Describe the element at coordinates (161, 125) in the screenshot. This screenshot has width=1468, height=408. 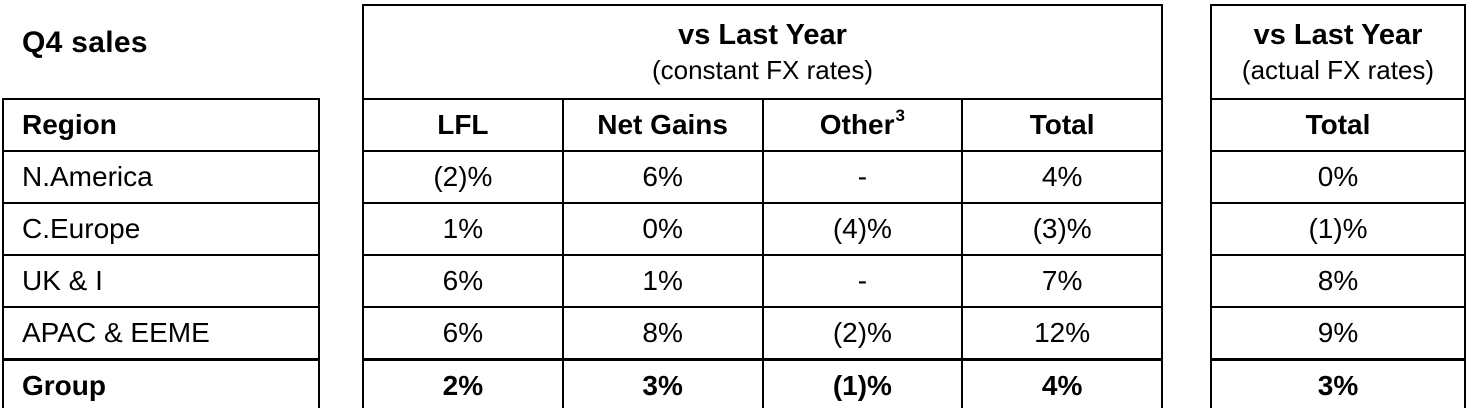
I see `table-header-row: Region` at that location.